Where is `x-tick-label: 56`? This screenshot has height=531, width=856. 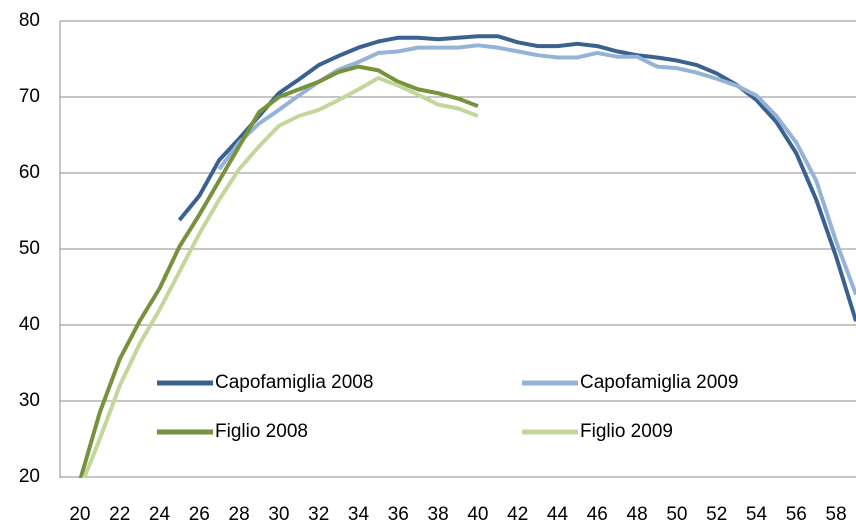
x-tick-label: 56 is located at coordinates (796, 514).